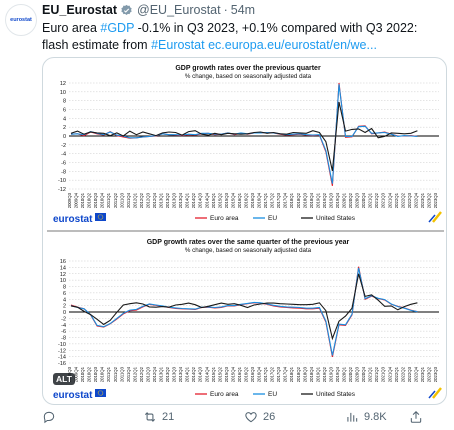  I want to click on x-tick-label: 2019Q2, so click(324, 374).